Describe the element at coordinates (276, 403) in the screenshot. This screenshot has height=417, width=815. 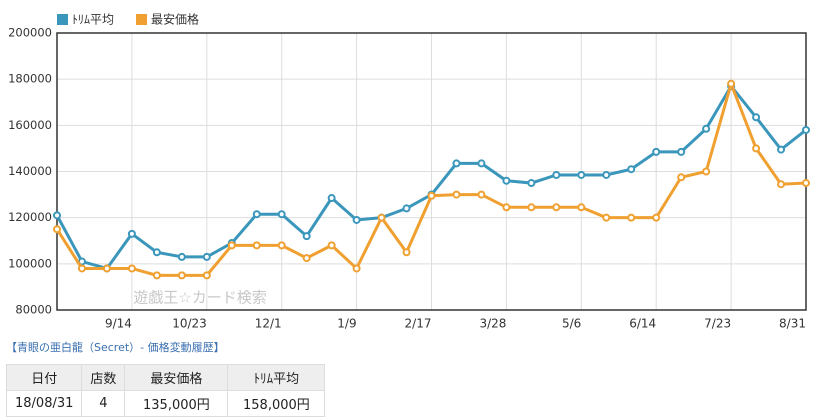
I see `cell: 158,000円` at that location.